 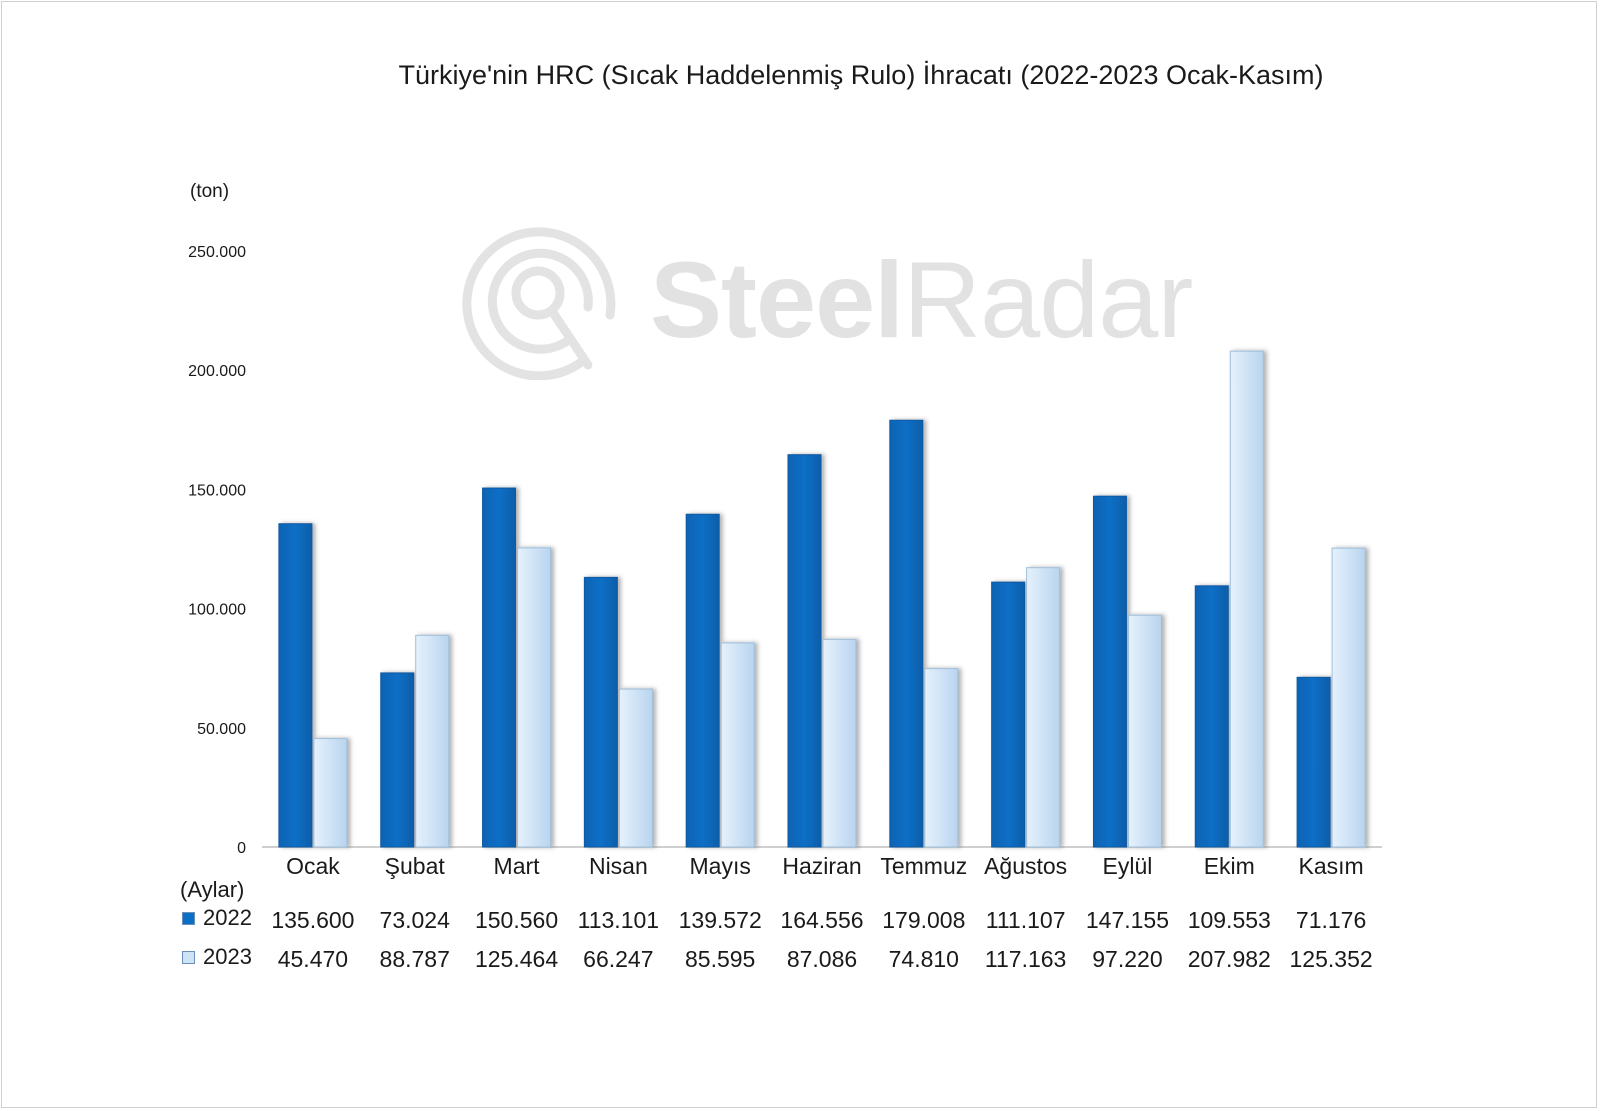 What do you see at coordinates (821, 920) in the screenshot?
I see `data-label-2022: 164.556` at bounding box center [821, 920].